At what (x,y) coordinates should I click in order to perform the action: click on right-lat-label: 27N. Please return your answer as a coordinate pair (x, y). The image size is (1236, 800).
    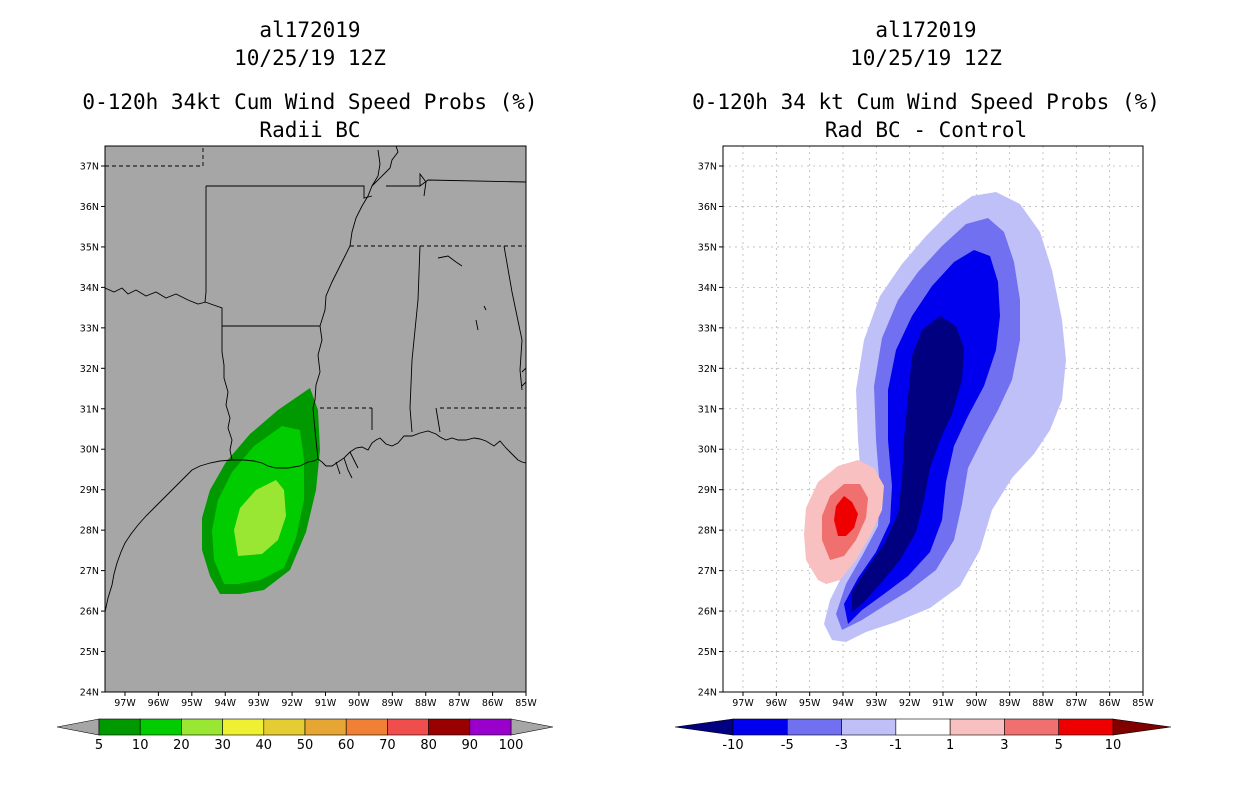
    Looking at the image, I should click on (707, 571).